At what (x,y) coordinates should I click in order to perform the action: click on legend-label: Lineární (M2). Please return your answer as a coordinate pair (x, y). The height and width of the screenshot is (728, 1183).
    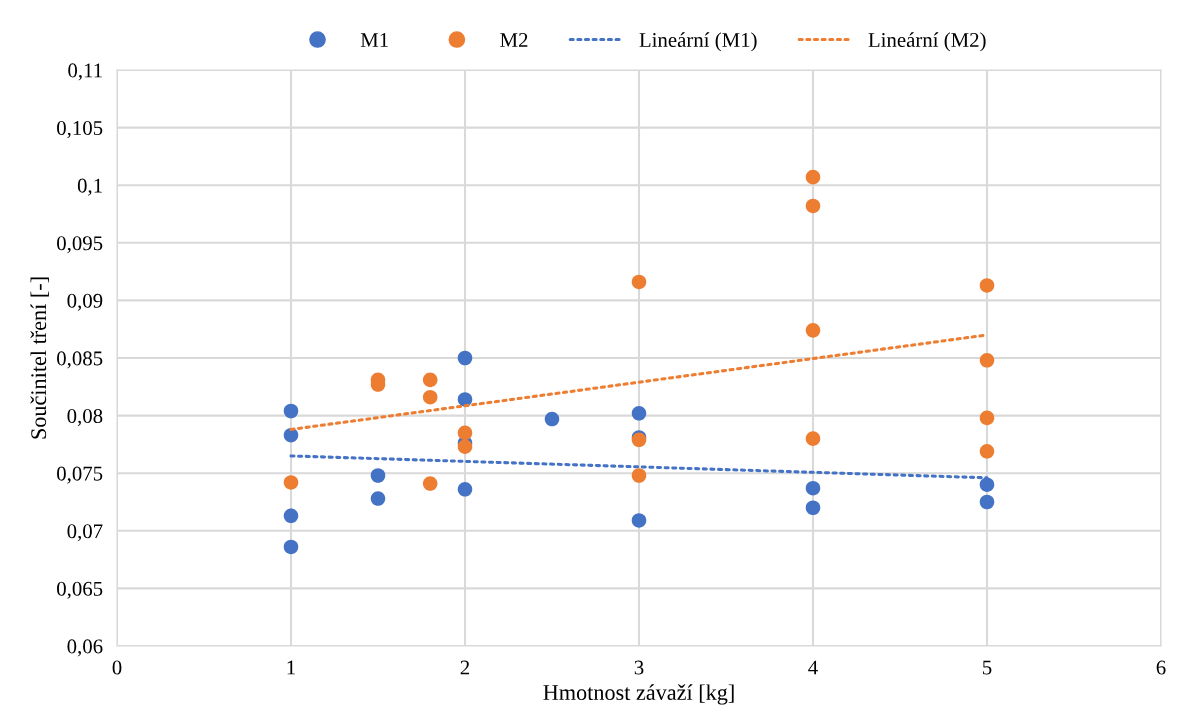
    Looking at the image, I should click on (927, 42).